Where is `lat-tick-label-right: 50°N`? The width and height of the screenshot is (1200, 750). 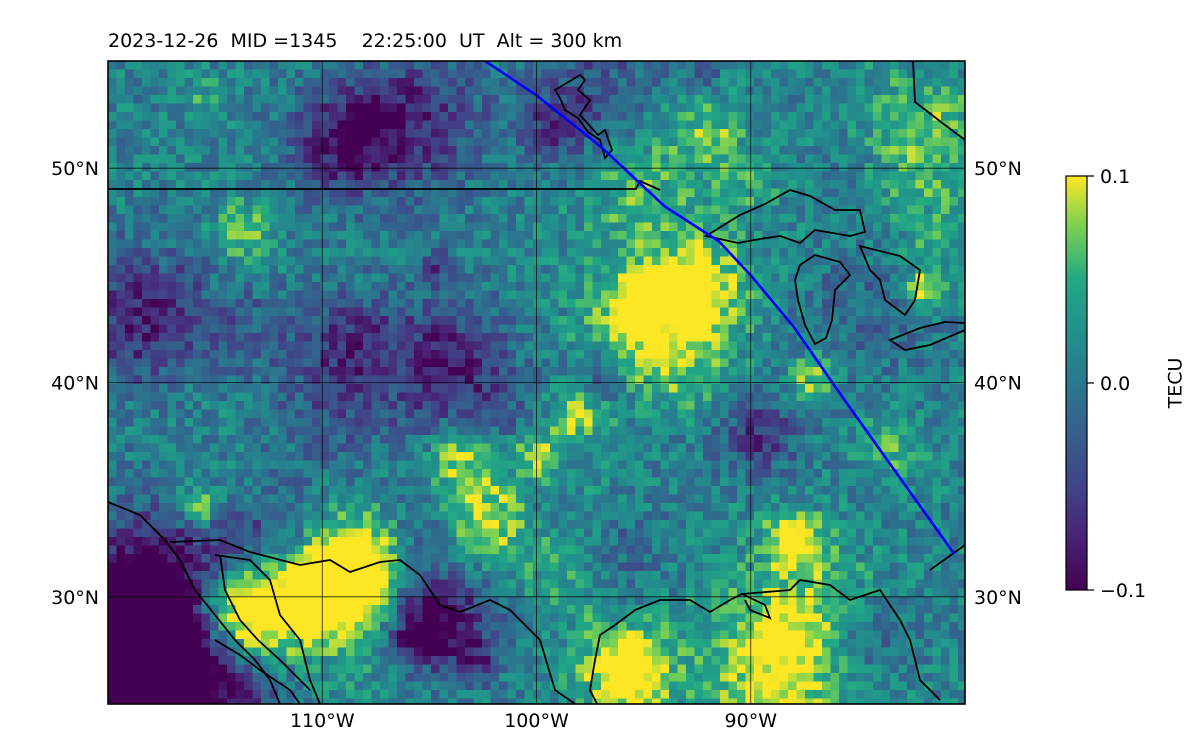
lat-tick-label-right: 50°N is located at coordinates (998, 169).